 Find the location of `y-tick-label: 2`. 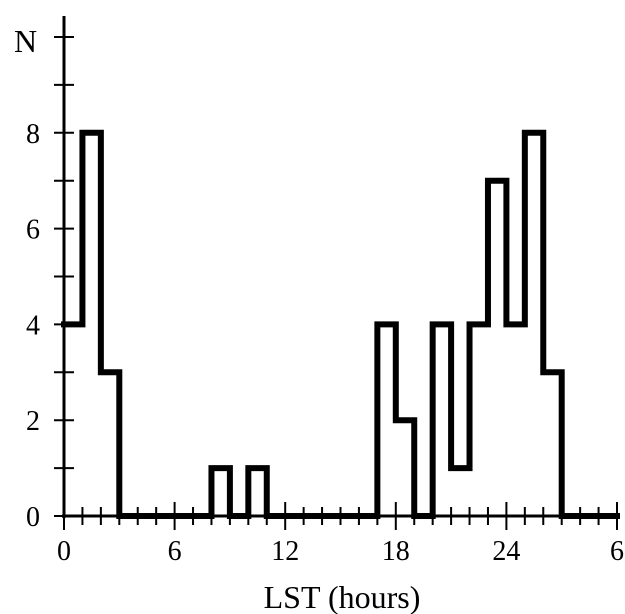

y-tick-label: 2 is located at coordinates (33, 421).